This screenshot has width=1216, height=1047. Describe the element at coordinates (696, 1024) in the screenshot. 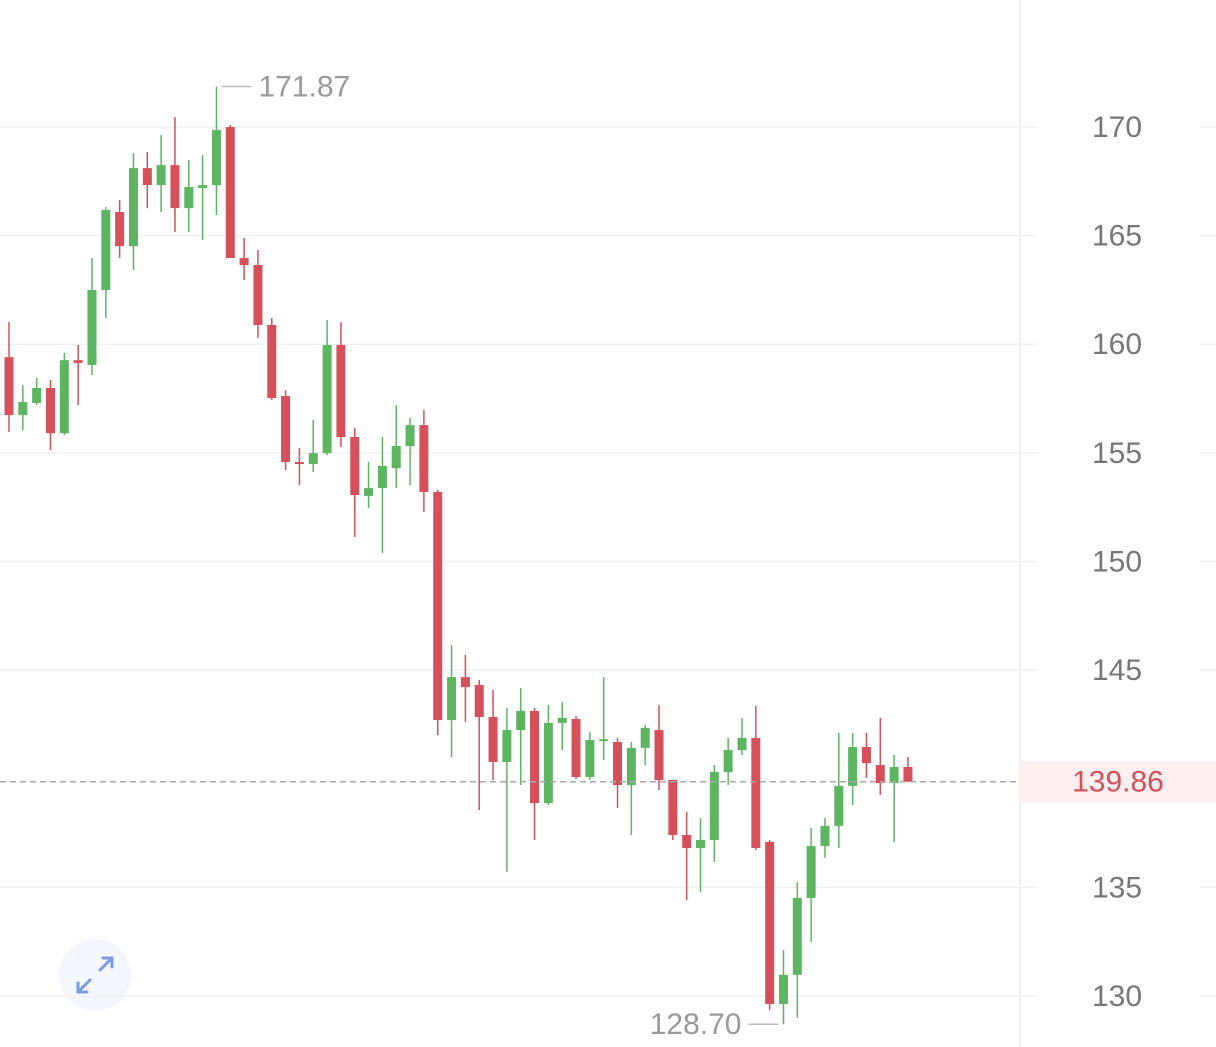

I see `low-marker-label: 128.70` at that location.